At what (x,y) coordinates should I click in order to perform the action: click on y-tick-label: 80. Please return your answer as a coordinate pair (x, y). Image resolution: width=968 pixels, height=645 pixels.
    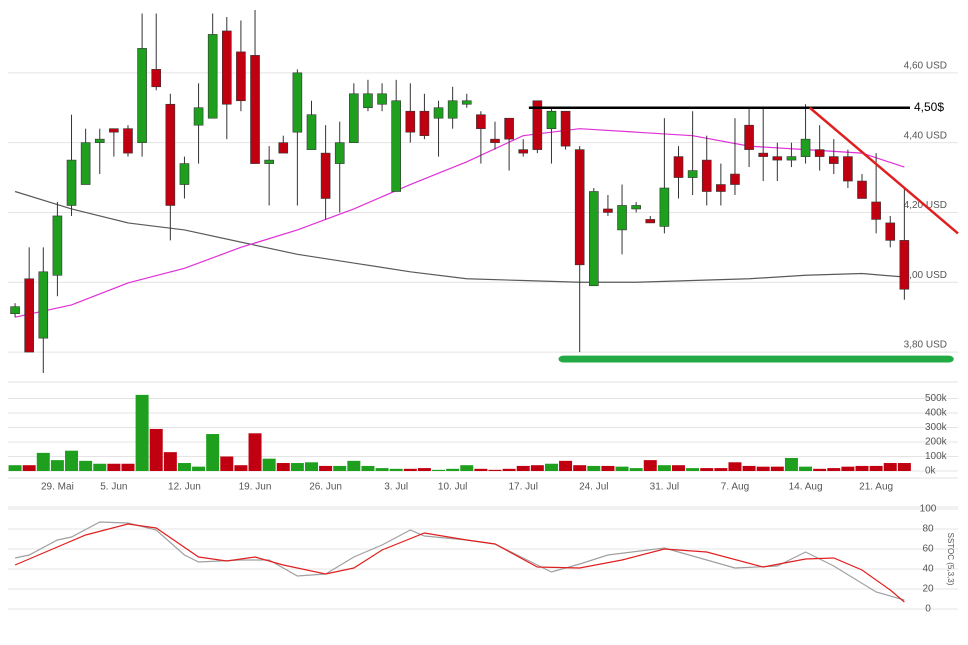
    Looking at the image, I should click on (928, 529).